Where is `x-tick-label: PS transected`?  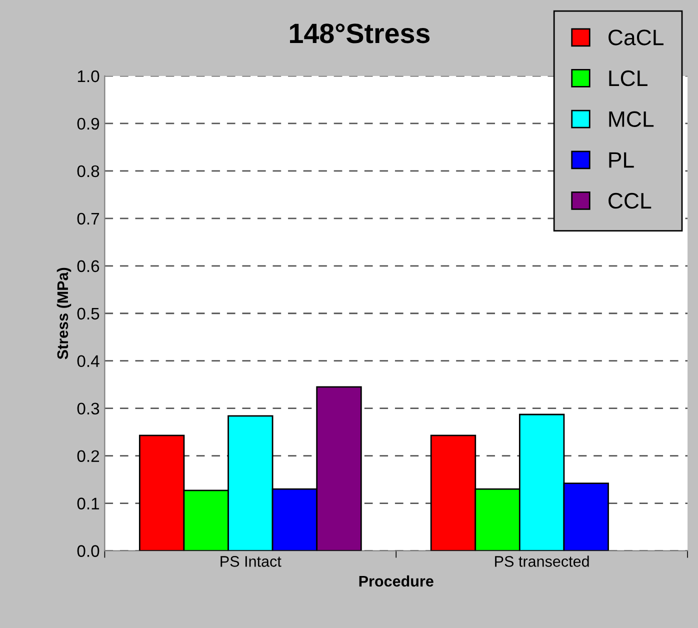
x-tick-label: PS transected is located at coordinates (542, 561).